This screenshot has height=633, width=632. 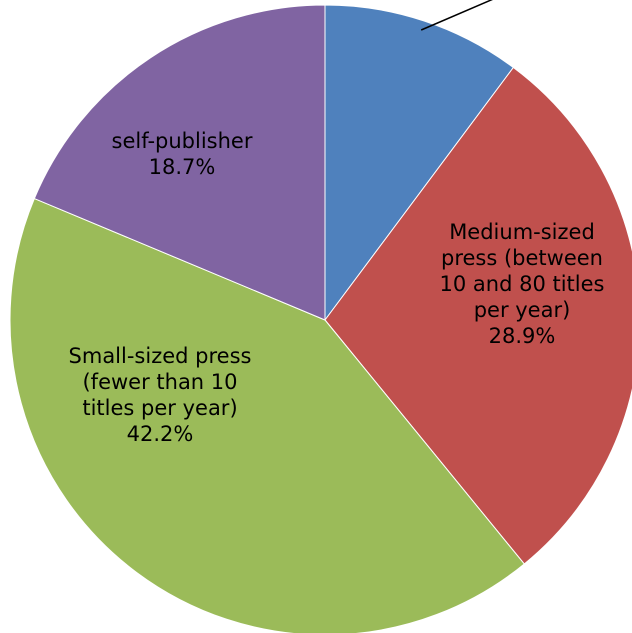 I want to click on slice-label-line: titles per year), so click(x=159, y=408).